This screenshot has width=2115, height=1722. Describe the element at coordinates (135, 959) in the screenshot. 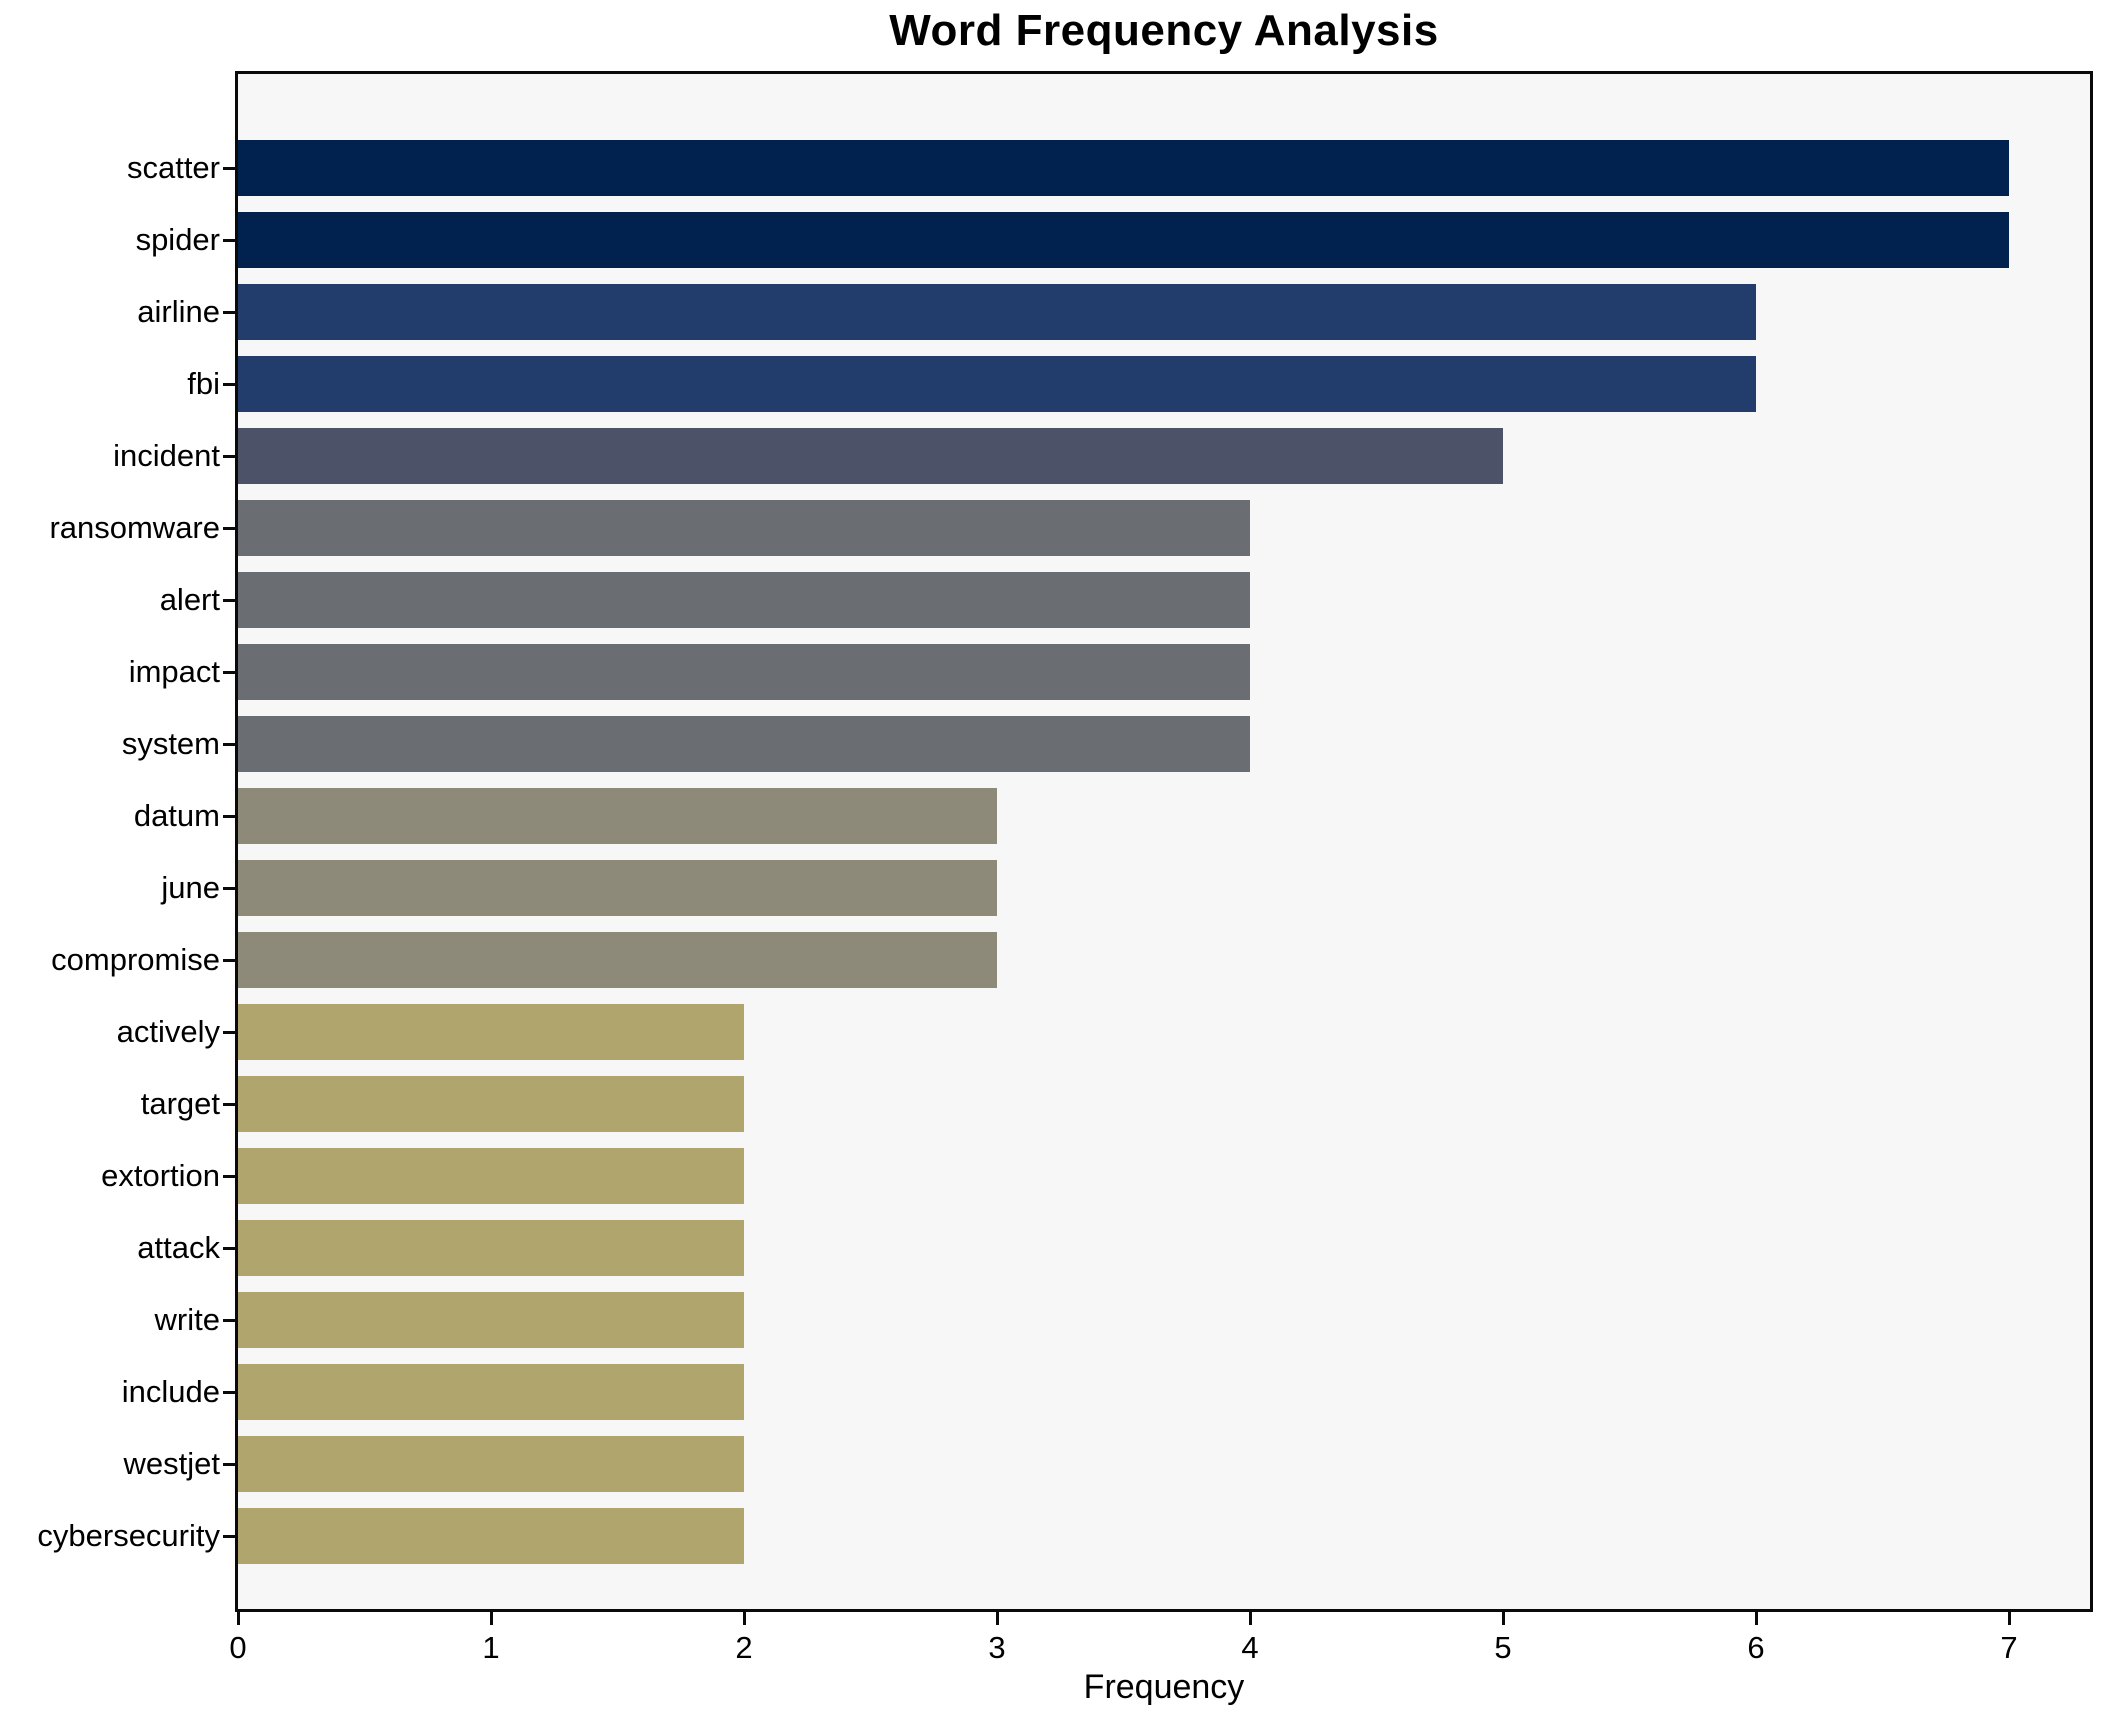

I see `y-tick-label: compromise` at that location.